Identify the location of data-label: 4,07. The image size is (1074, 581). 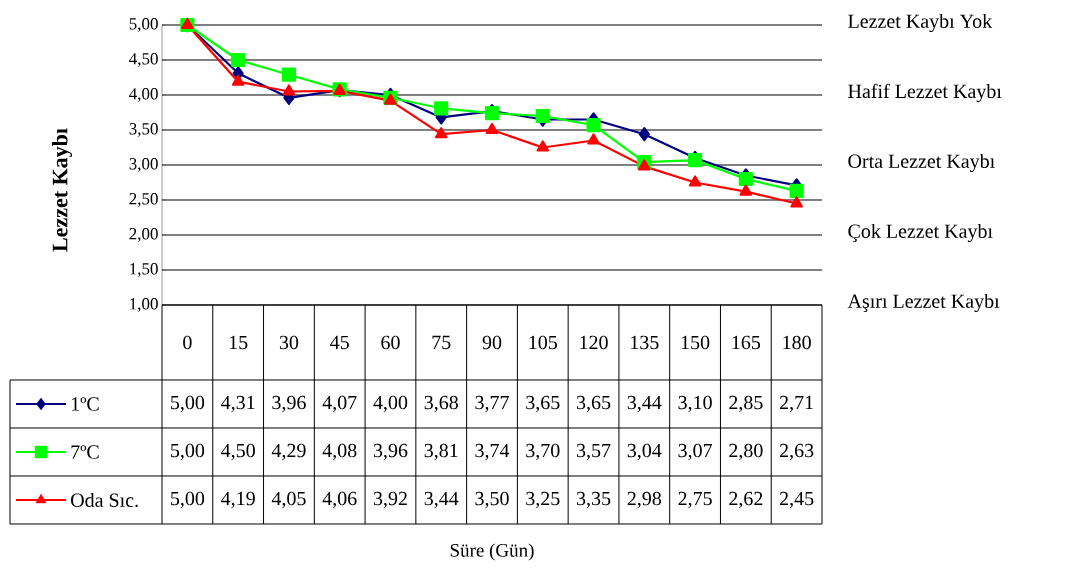
(339, 404).